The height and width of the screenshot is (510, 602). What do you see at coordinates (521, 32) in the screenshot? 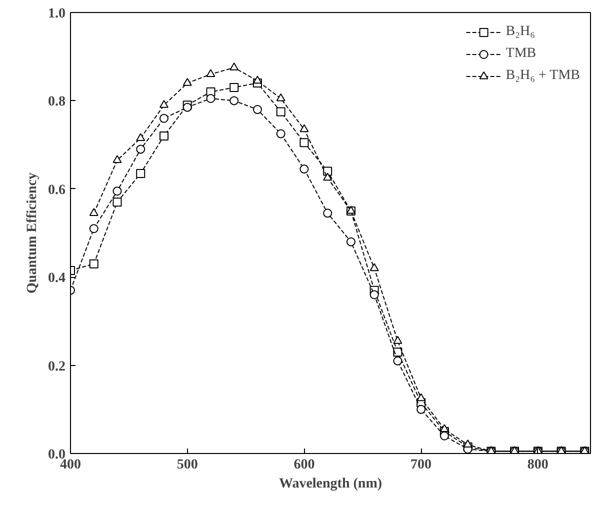
I see `legend-label: B₂H₆` at bounding box center [521, 32].